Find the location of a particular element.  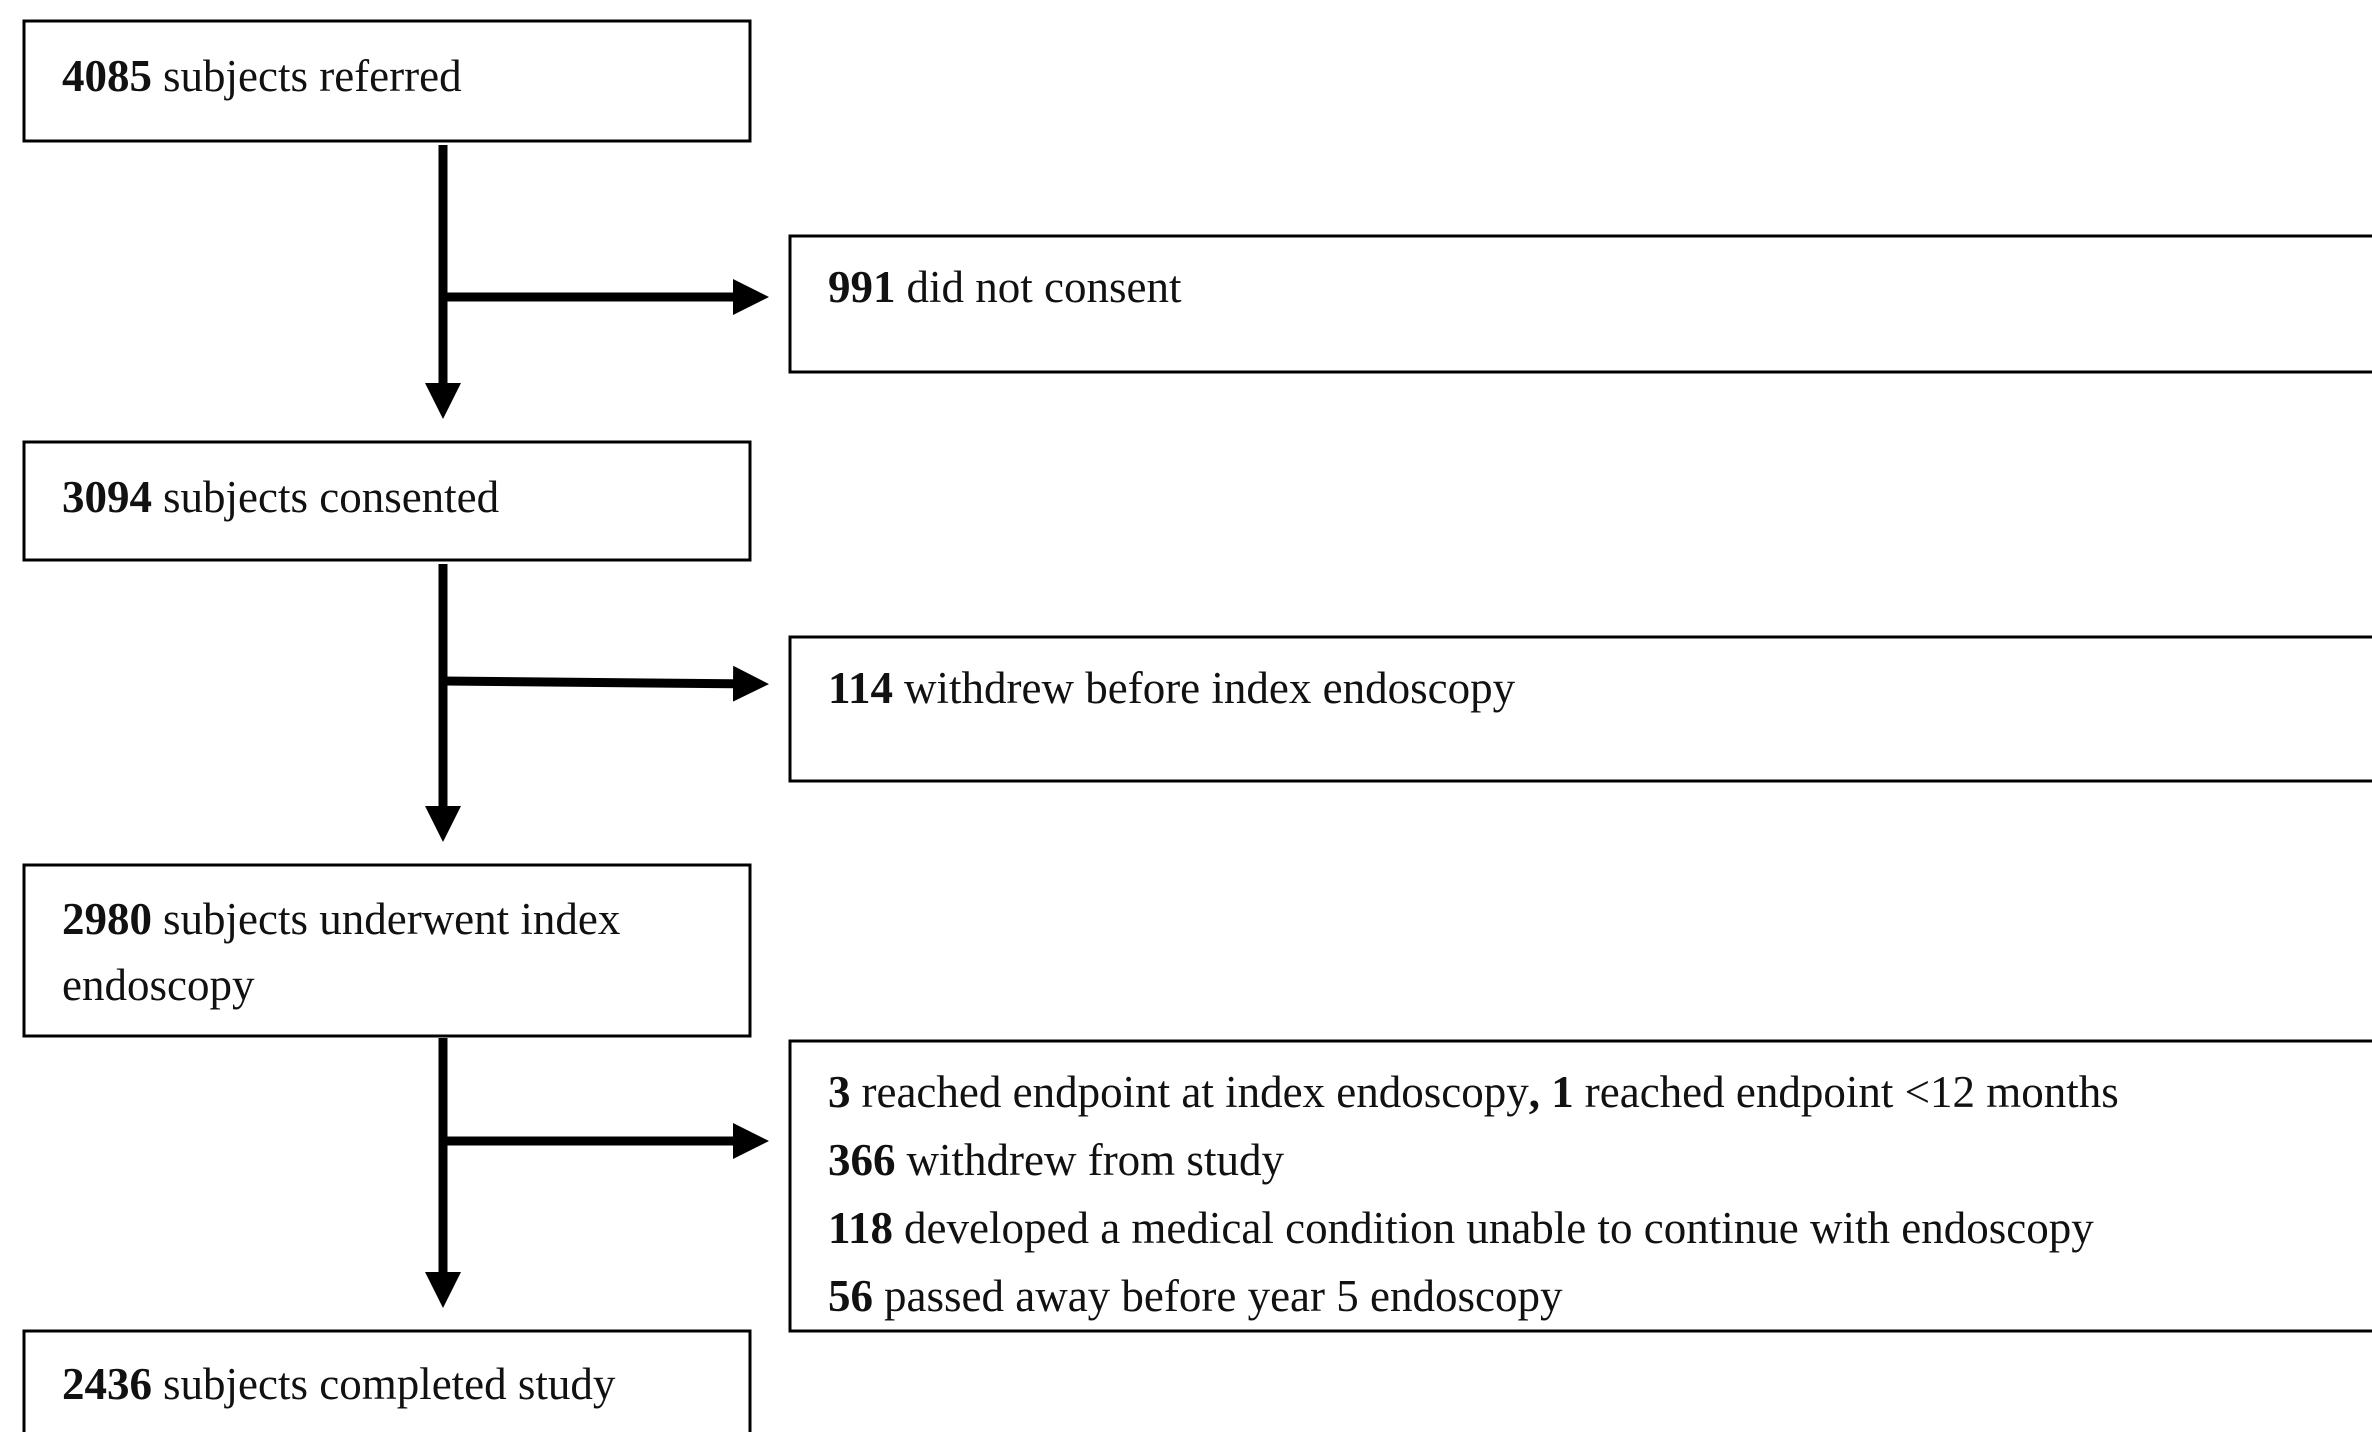

node-text: 2980 subjects underwent index is located at coordinates (341, 919).